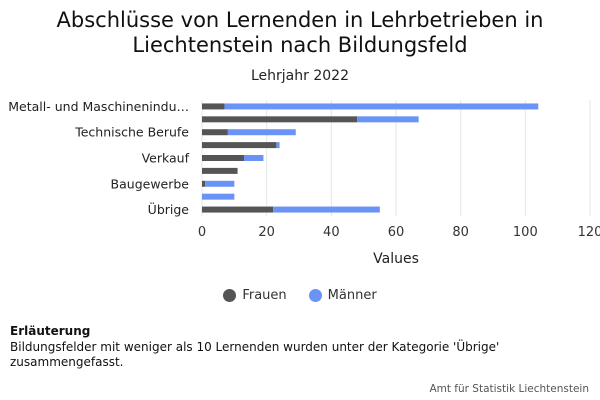 The width and height of the screenshot is (600, 400). Describe the element at coordinates (169, 209) in the screenshot. I see `category-label: Übrige` at that location.